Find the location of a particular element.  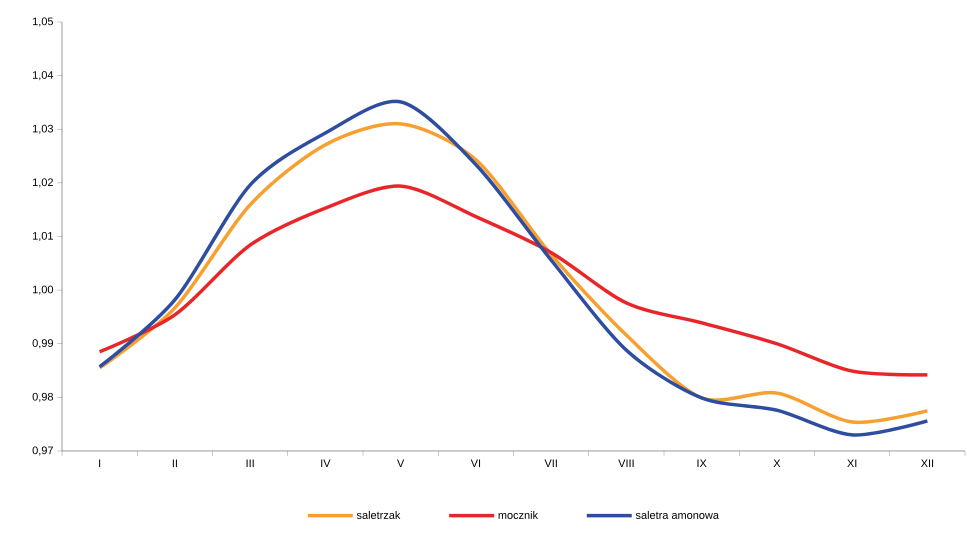

x-tick-label: VIII is located at coordinates (626, 464).